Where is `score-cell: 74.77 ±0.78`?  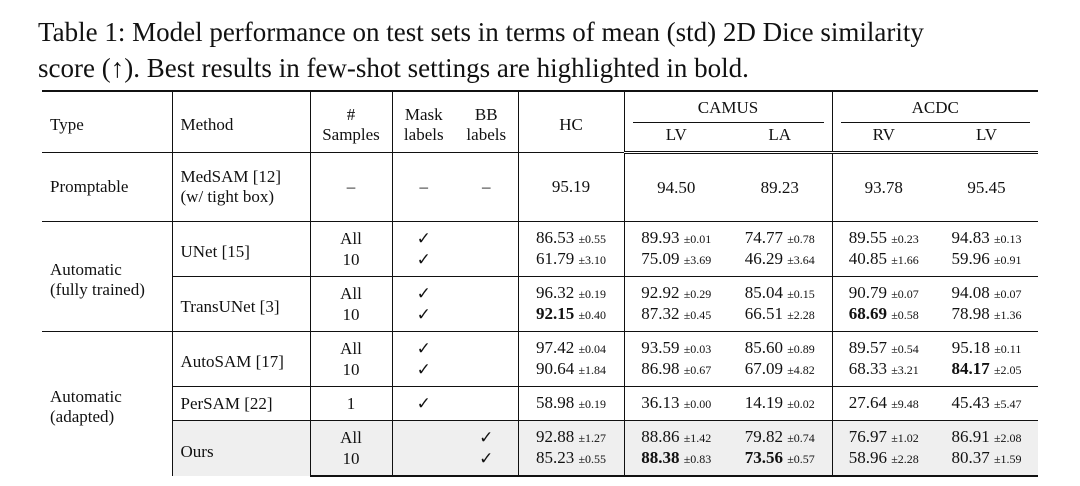
score-cell: 74.77 ±0.78 is located at coordinates (780, 235).